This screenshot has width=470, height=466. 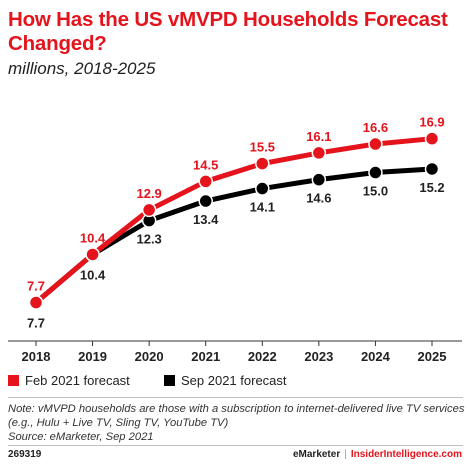 What do you see at coordinates (431, 122) in the screenshot?
I see `data-label-feb-2025: 16.9` at bounding box center [431, 122].